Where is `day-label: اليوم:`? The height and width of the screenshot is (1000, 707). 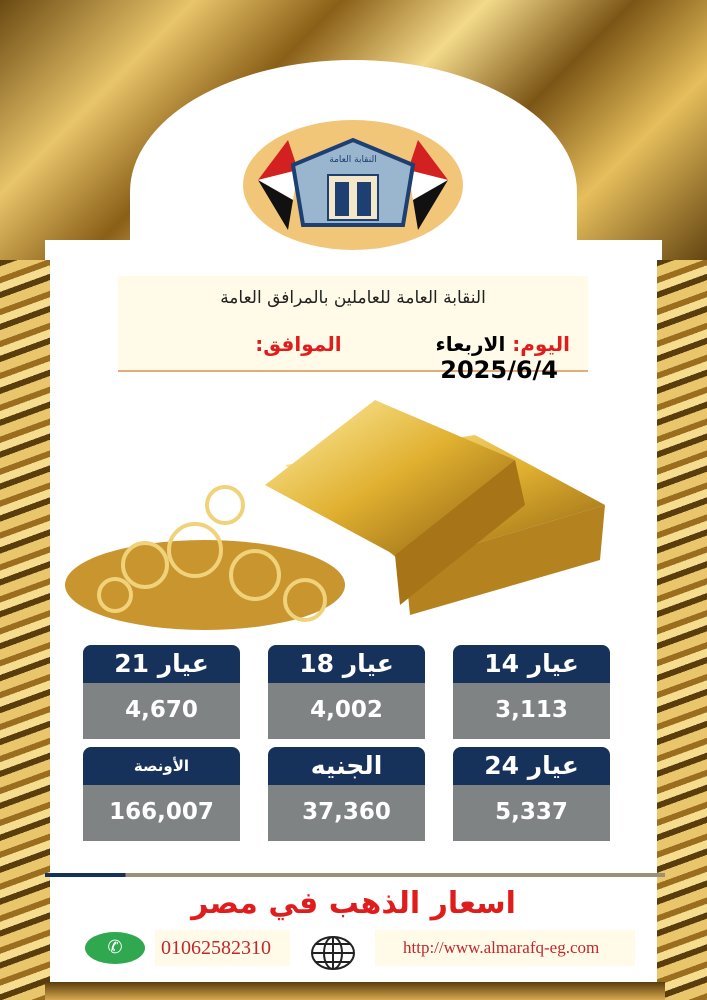 day-label: اليوم: is located at coordinates (541, 344).